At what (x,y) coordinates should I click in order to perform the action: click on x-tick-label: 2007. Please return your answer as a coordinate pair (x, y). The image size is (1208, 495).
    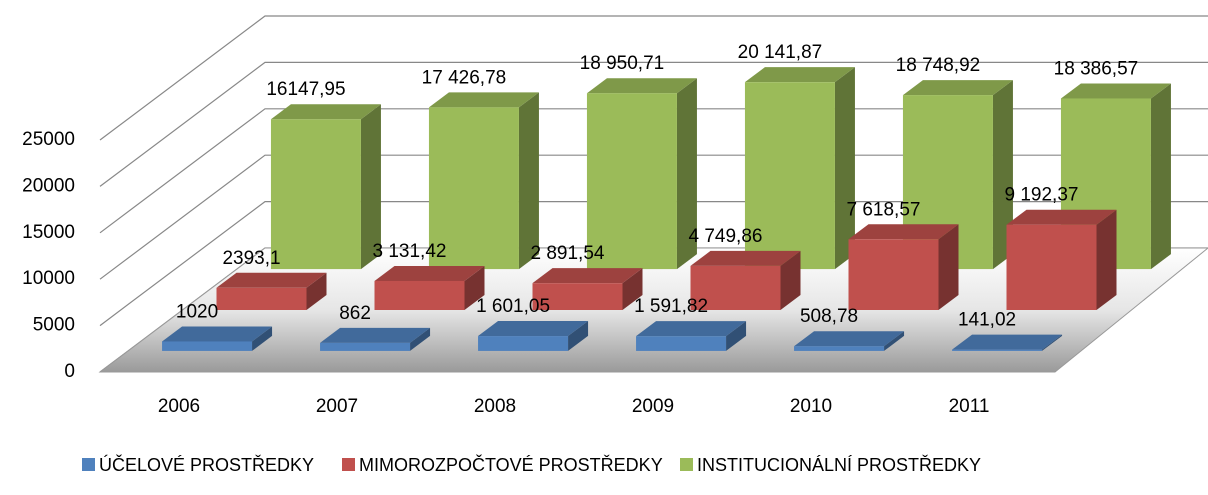
    Looking at the image, I should click on (337, 406).